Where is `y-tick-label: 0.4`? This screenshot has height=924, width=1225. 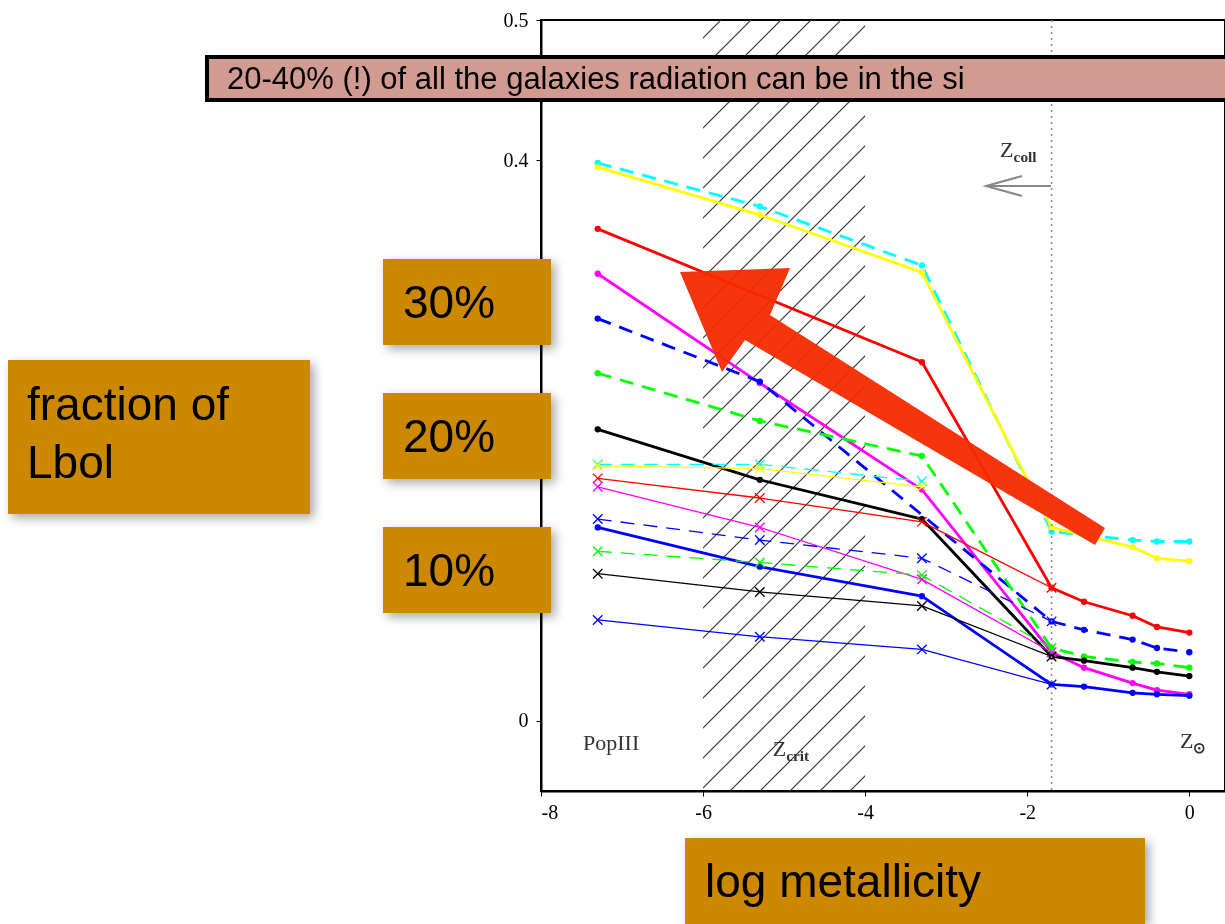 y-tick-label: 0.4 is located at coordinates (516, 159).